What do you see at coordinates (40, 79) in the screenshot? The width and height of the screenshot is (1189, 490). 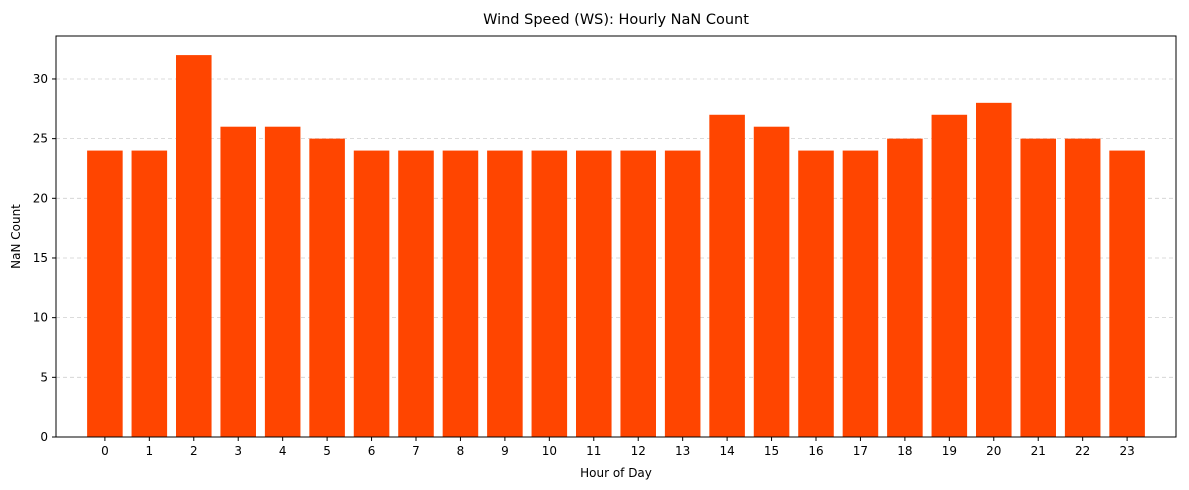 I see `y-tick-label: 30` at bounding box center [40, 79].